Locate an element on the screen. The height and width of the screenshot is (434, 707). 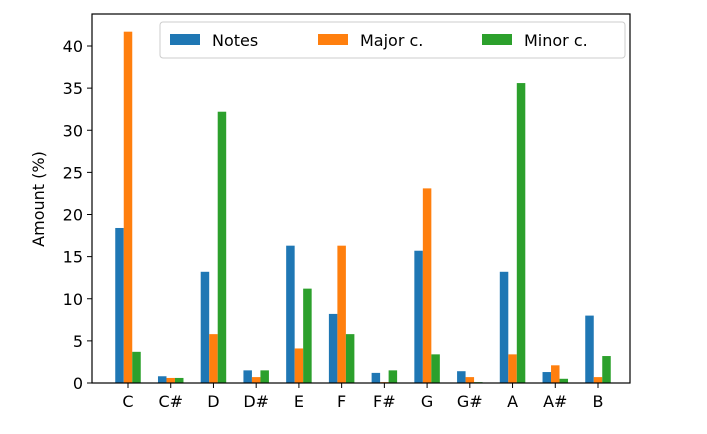
bar-notes-G is located at coordinates (418, 316).